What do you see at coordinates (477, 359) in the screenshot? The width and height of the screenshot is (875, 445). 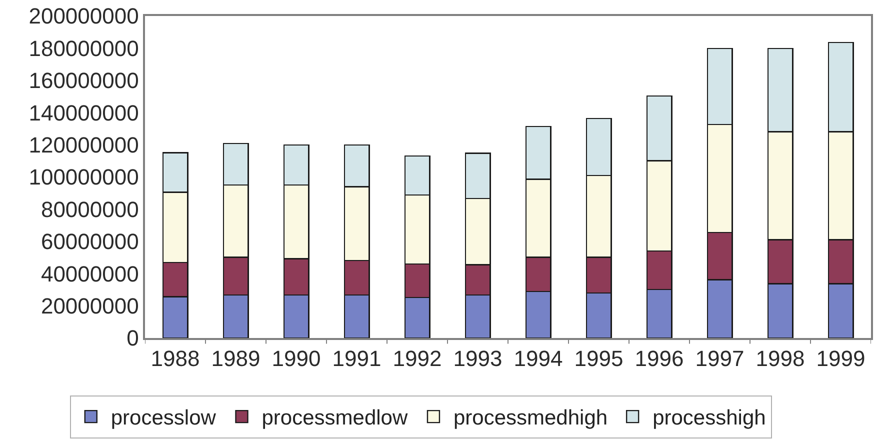 I see `x-tick-label: 1993` at bounding box center [477, 359].